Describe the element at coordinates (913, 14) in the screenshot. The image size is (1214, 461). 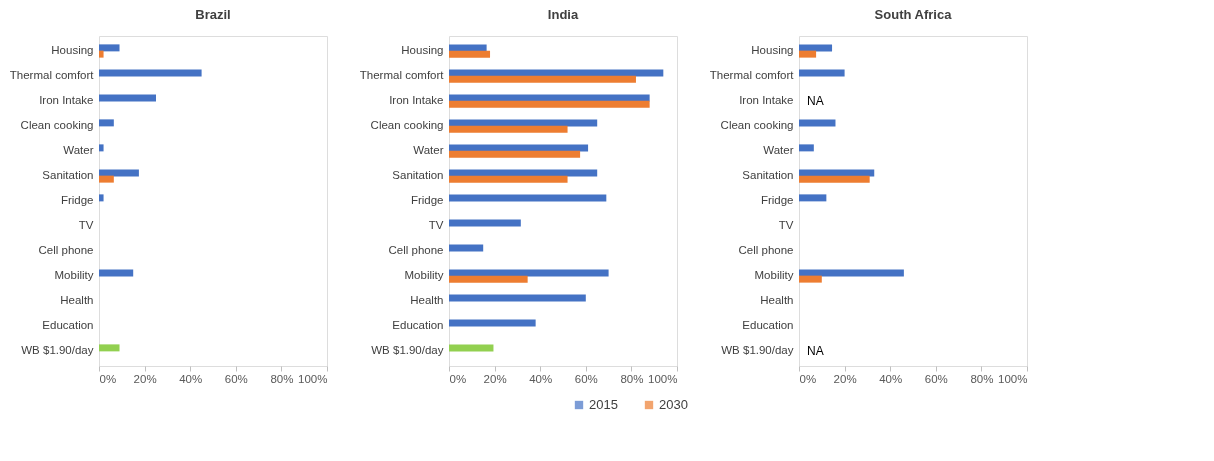
I see `chart-title: South Africa` at that location.